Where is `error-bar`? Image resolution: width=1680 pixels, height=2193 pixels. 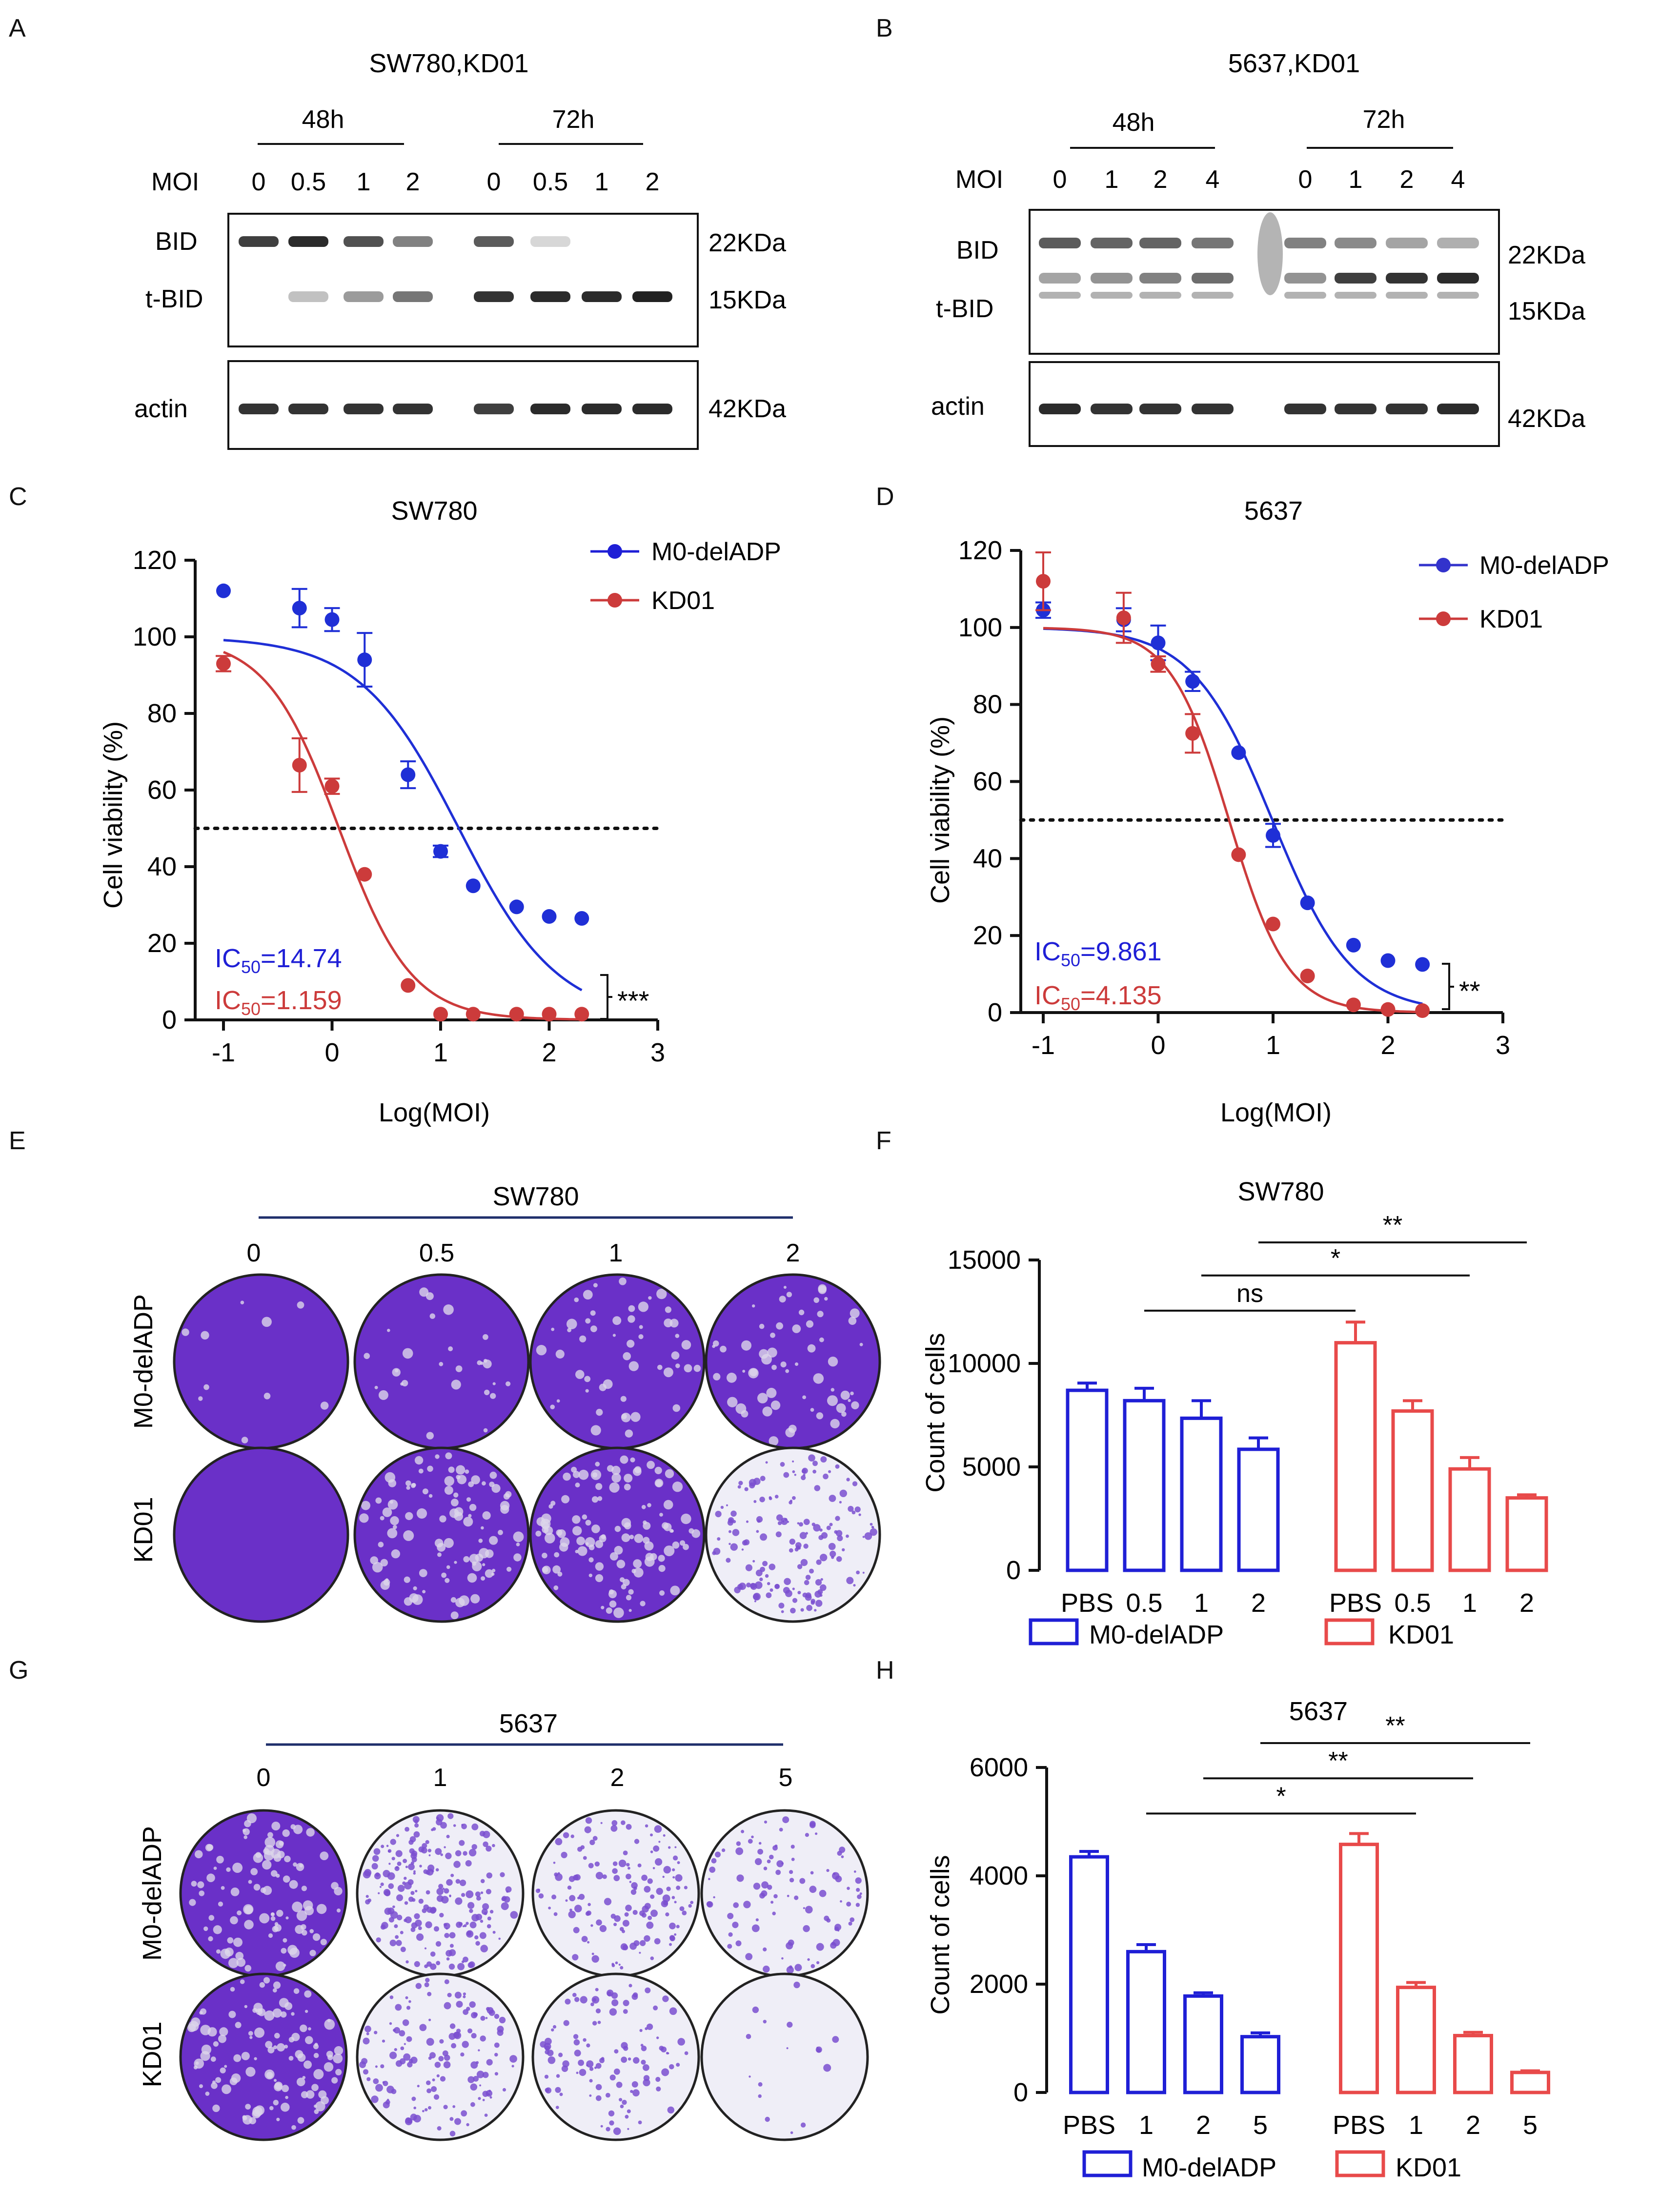
error-bar is located at coordinates (1258, 1443).